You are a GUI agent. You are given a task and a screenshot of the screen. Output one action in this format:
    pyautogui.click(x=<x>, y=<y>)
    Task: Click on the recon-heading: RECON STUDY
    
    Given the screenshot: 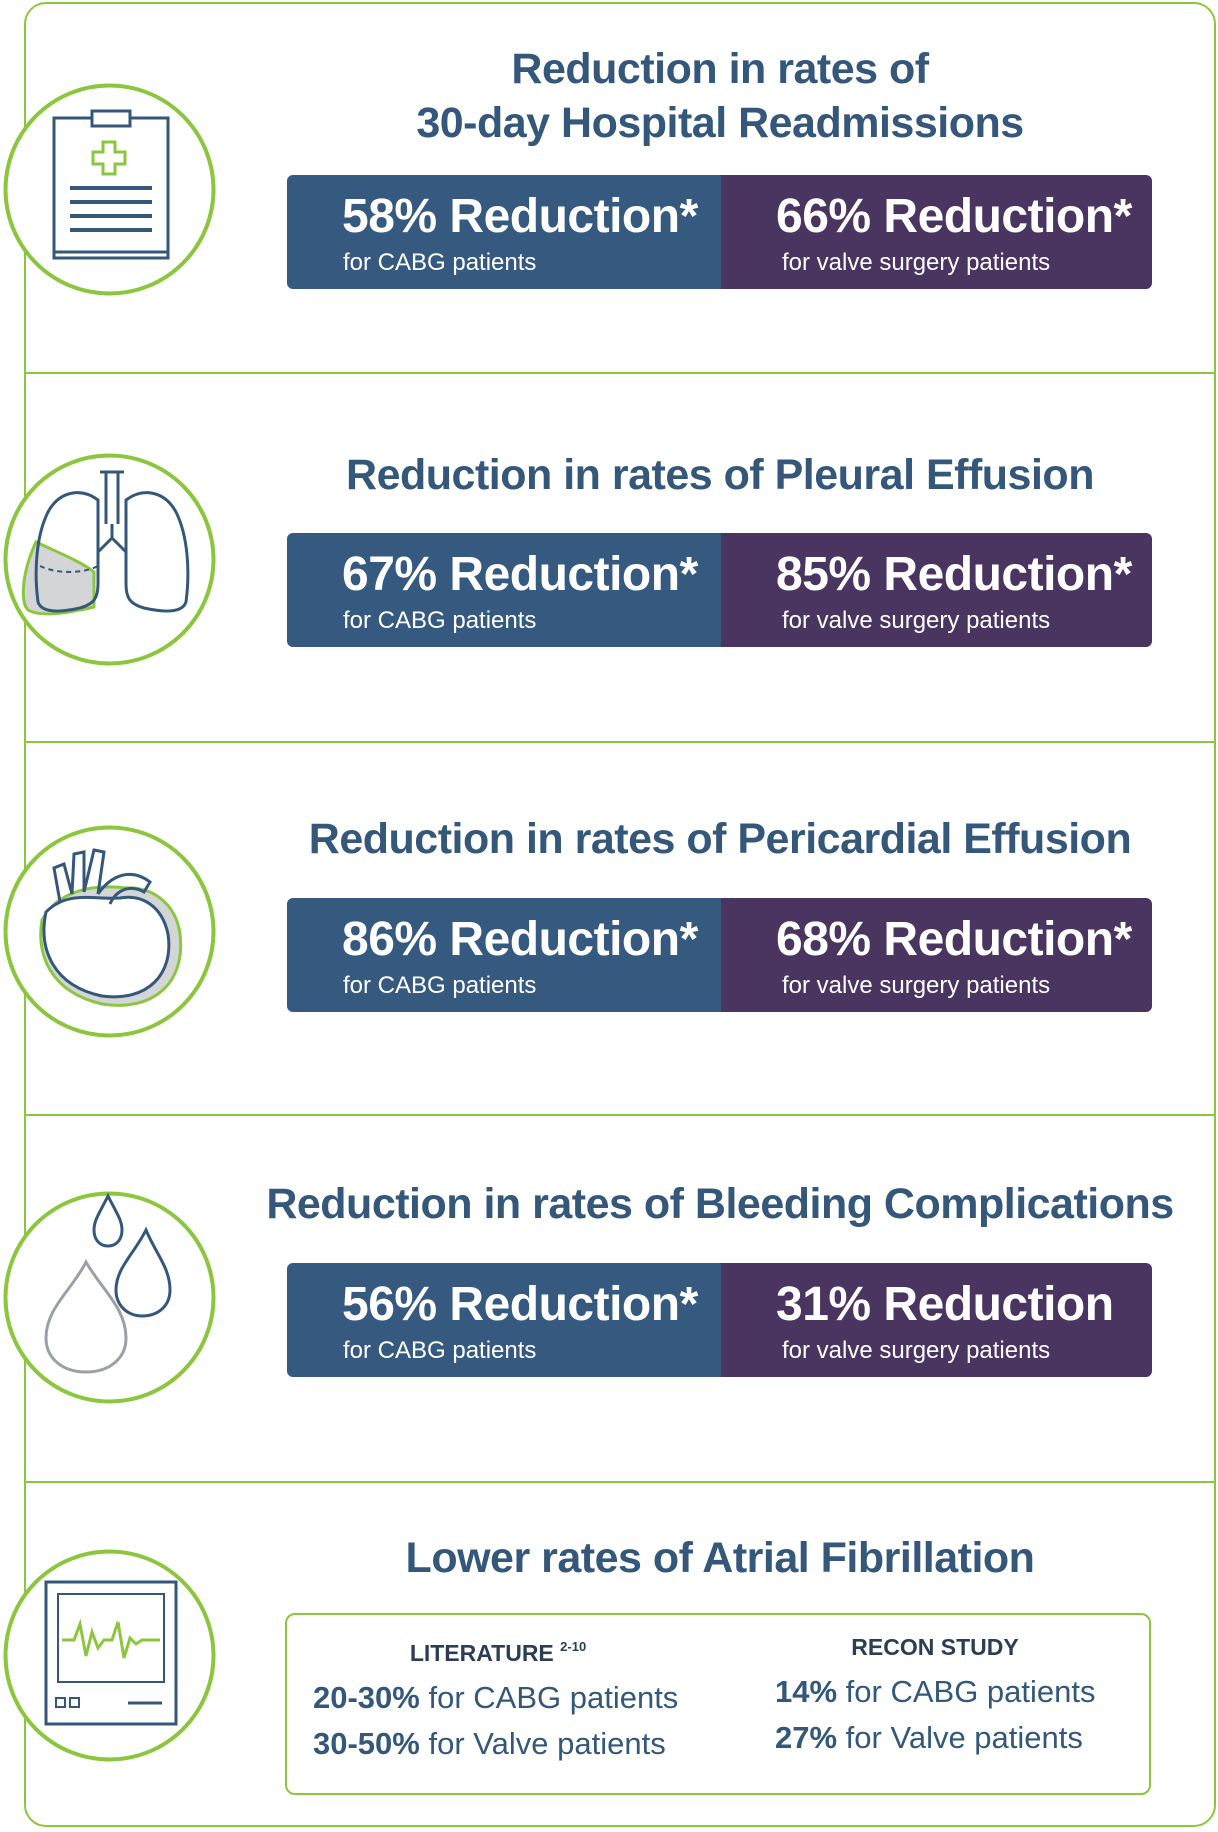 What is the action you would take?
    pyautogui.click(x=935, y=1647)
    